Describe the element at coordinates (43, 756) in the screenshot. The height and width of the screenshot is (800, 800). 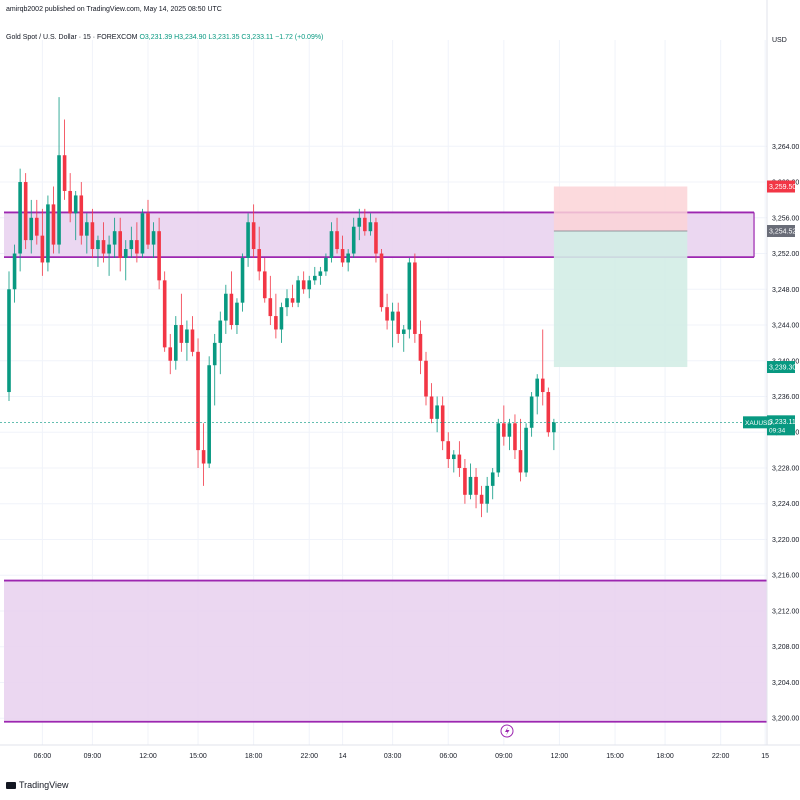
I see `time-tick-label: 06:00` at that location.